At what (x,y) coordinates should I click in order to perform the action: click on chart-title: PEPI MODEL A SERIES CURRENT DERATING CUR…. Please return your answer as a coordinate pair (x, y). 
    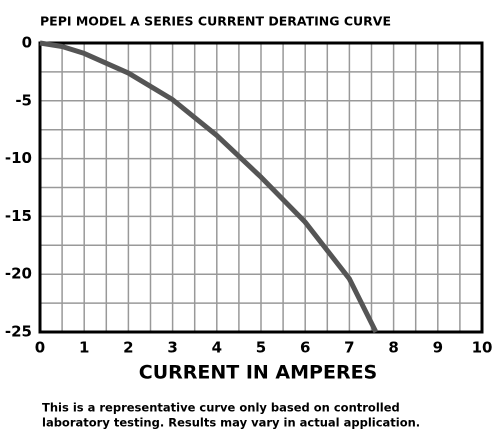
    Looking at the image, I should click on (215, 21).